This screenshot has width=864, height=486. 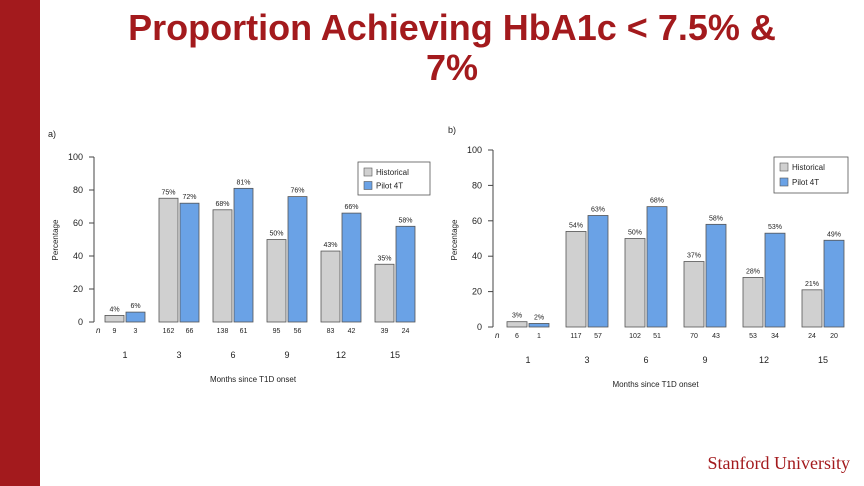 What do you see at coordinates (775, 227) in the screenshot?
I see `bar-value-label: 53%` at bounding box center [775, 227].